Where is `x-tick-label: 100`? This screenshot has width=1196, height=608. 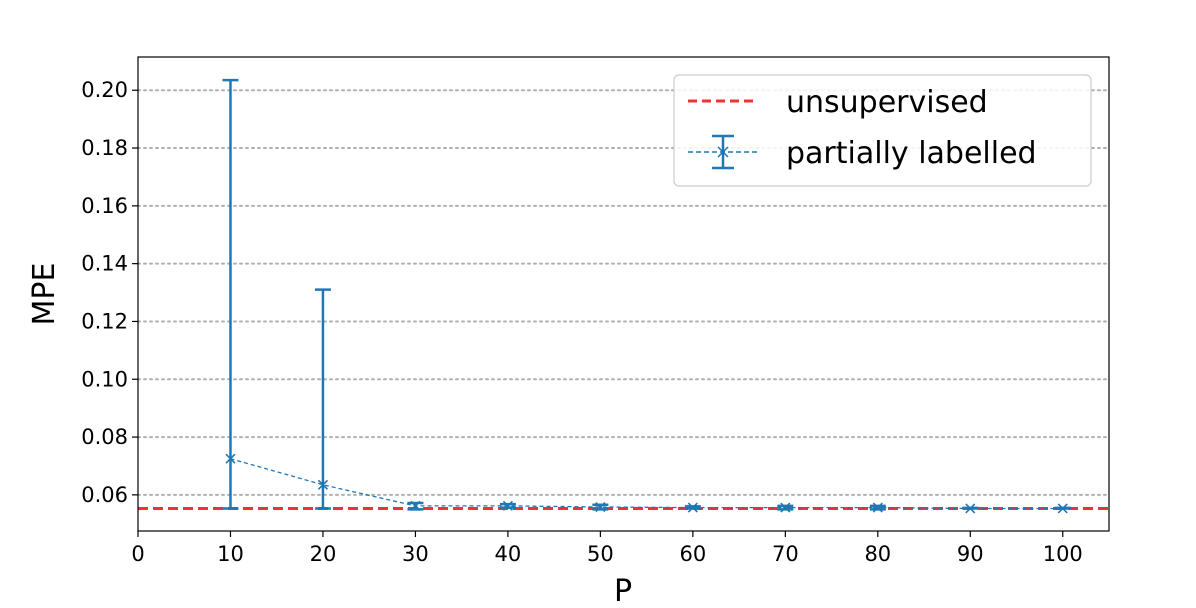 x-tick-label: 100 is located at coordinates (1063, 554).